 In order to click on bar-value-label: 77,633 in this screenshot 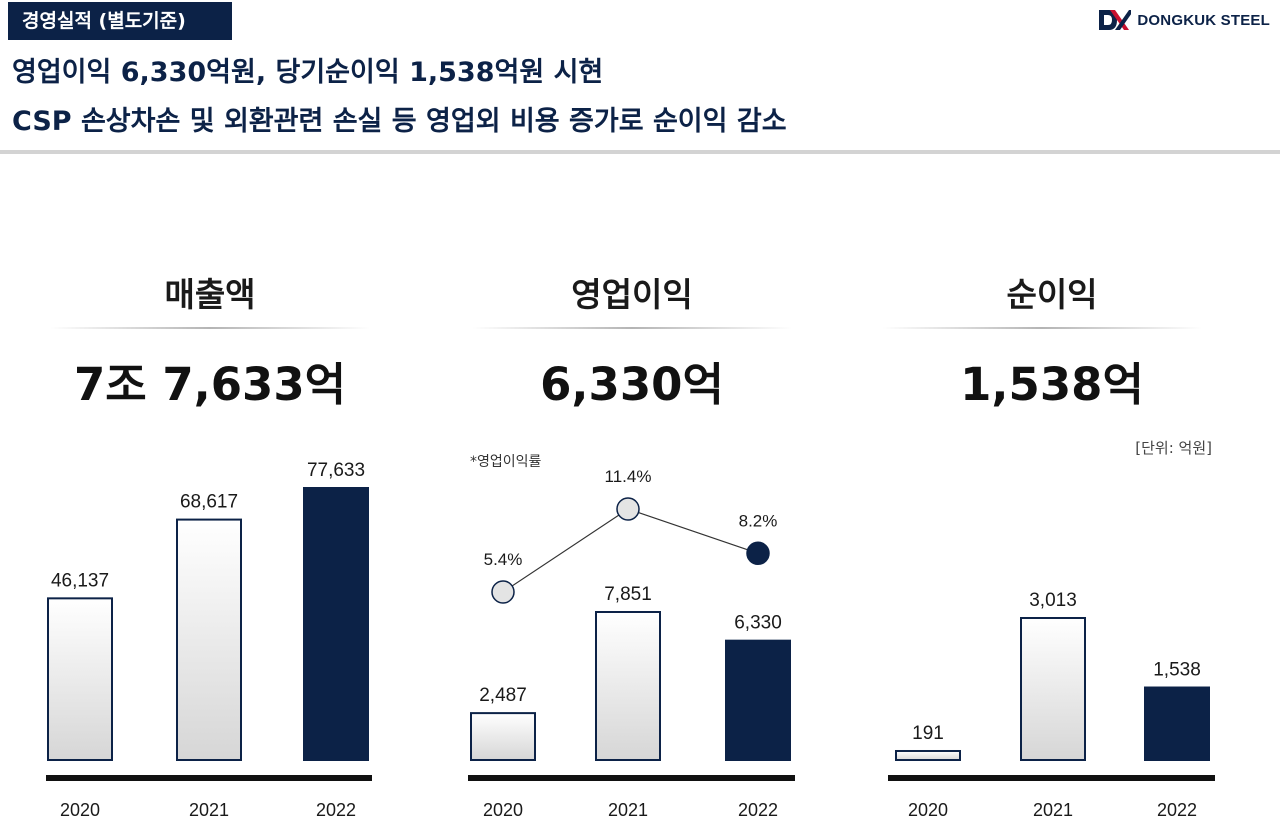, I will do `click(336, 470)`.